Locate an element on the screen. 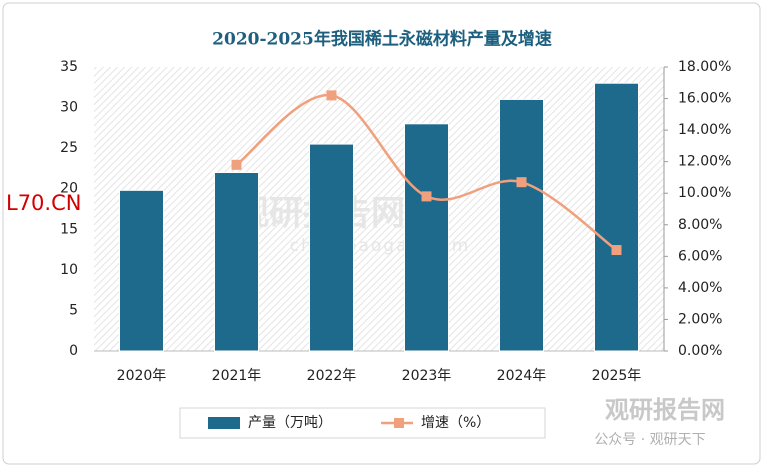  y2-tick-label: 16.00% is located at coordinates (704, 99).